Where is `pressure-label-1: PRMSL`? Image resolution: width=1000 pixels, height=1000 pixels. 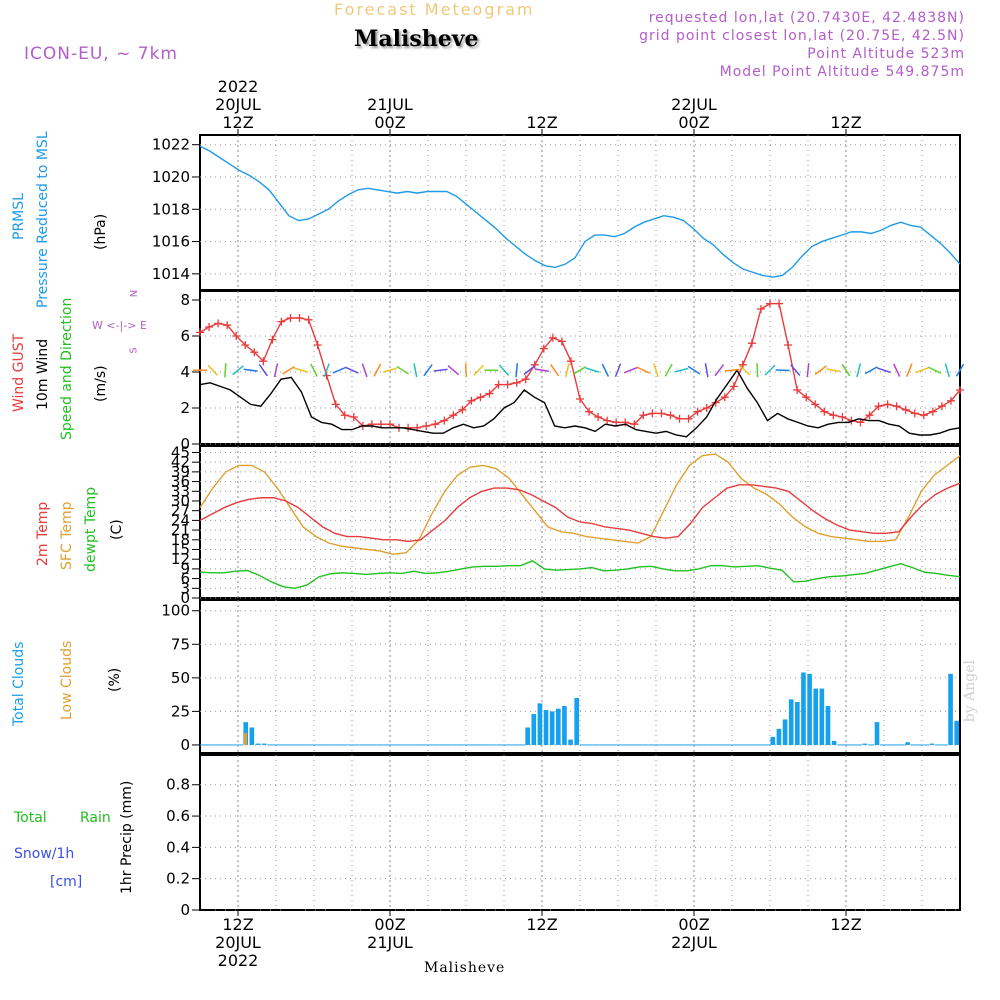 pressure-label-1: PRMSL is located at coordinates (19, 216).